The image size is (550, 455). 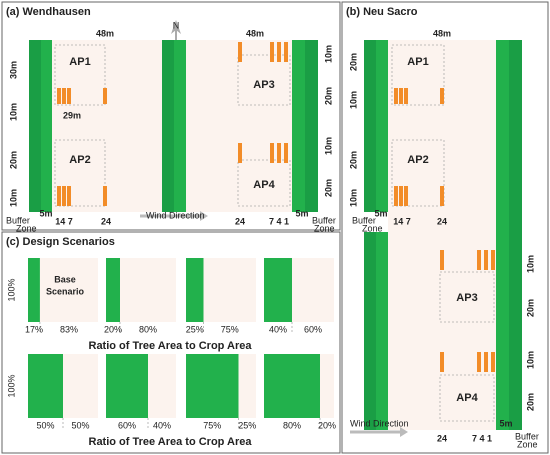 What do you see at coordinates (382, 12) in the screenshot?
I see `panel-title: (b) Neu Sacro` at bounding box center [382, 12].